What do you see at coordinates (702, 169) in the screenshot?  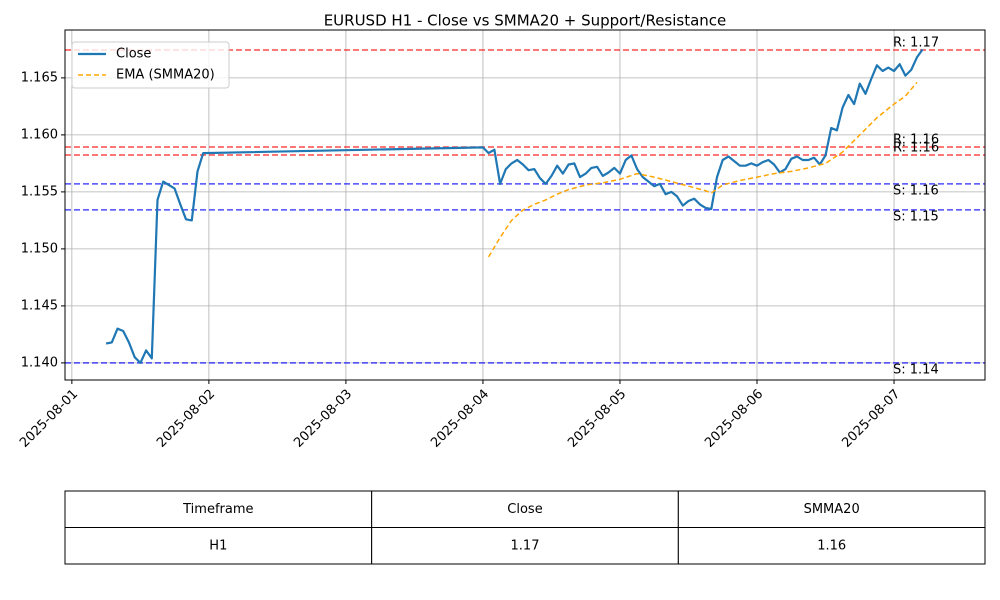 I see `series-line` at bounding box center [702, 169].